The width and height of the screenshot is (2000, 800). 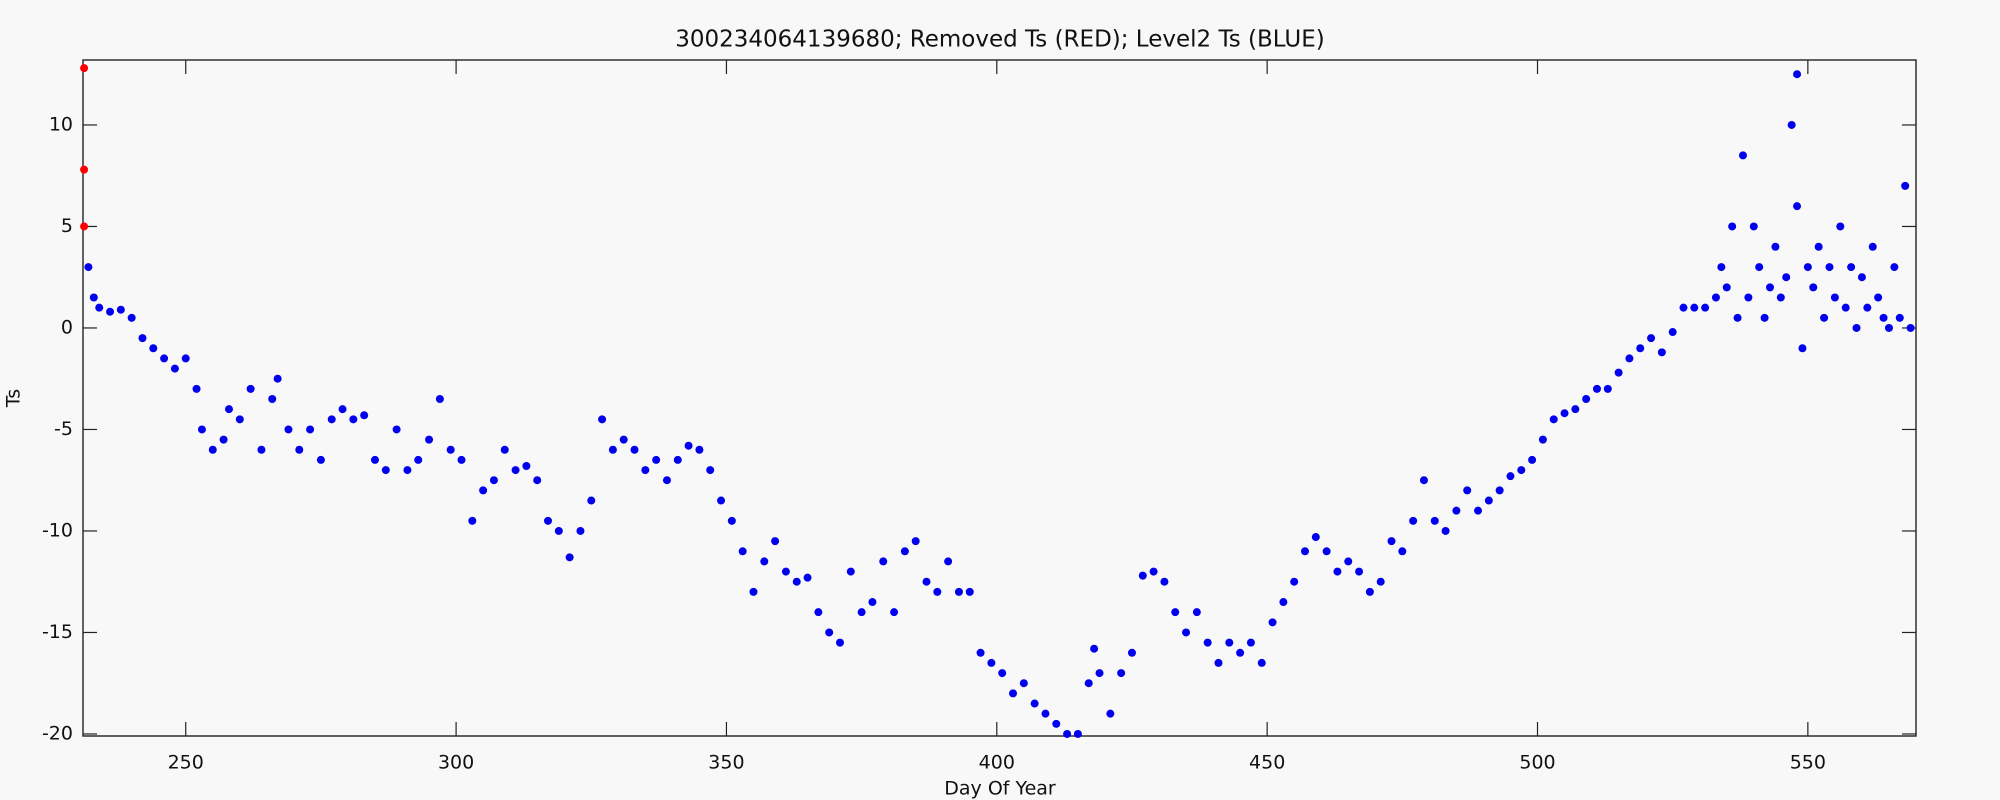 I want to click on x-tick-label: 450, so click(x=1267, y=763).